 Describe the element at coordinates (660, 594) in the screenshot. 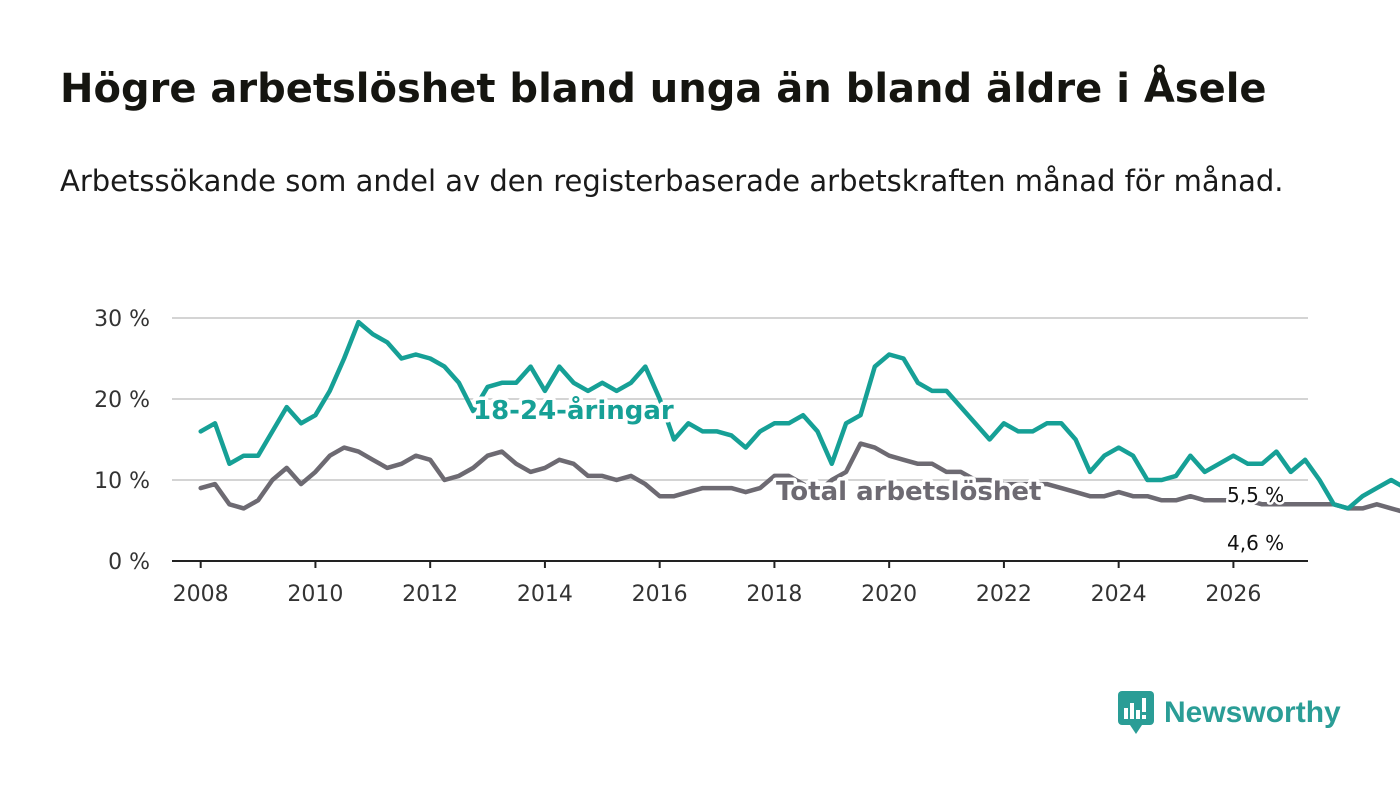

I see `x-tick-label: 2016` at that location.